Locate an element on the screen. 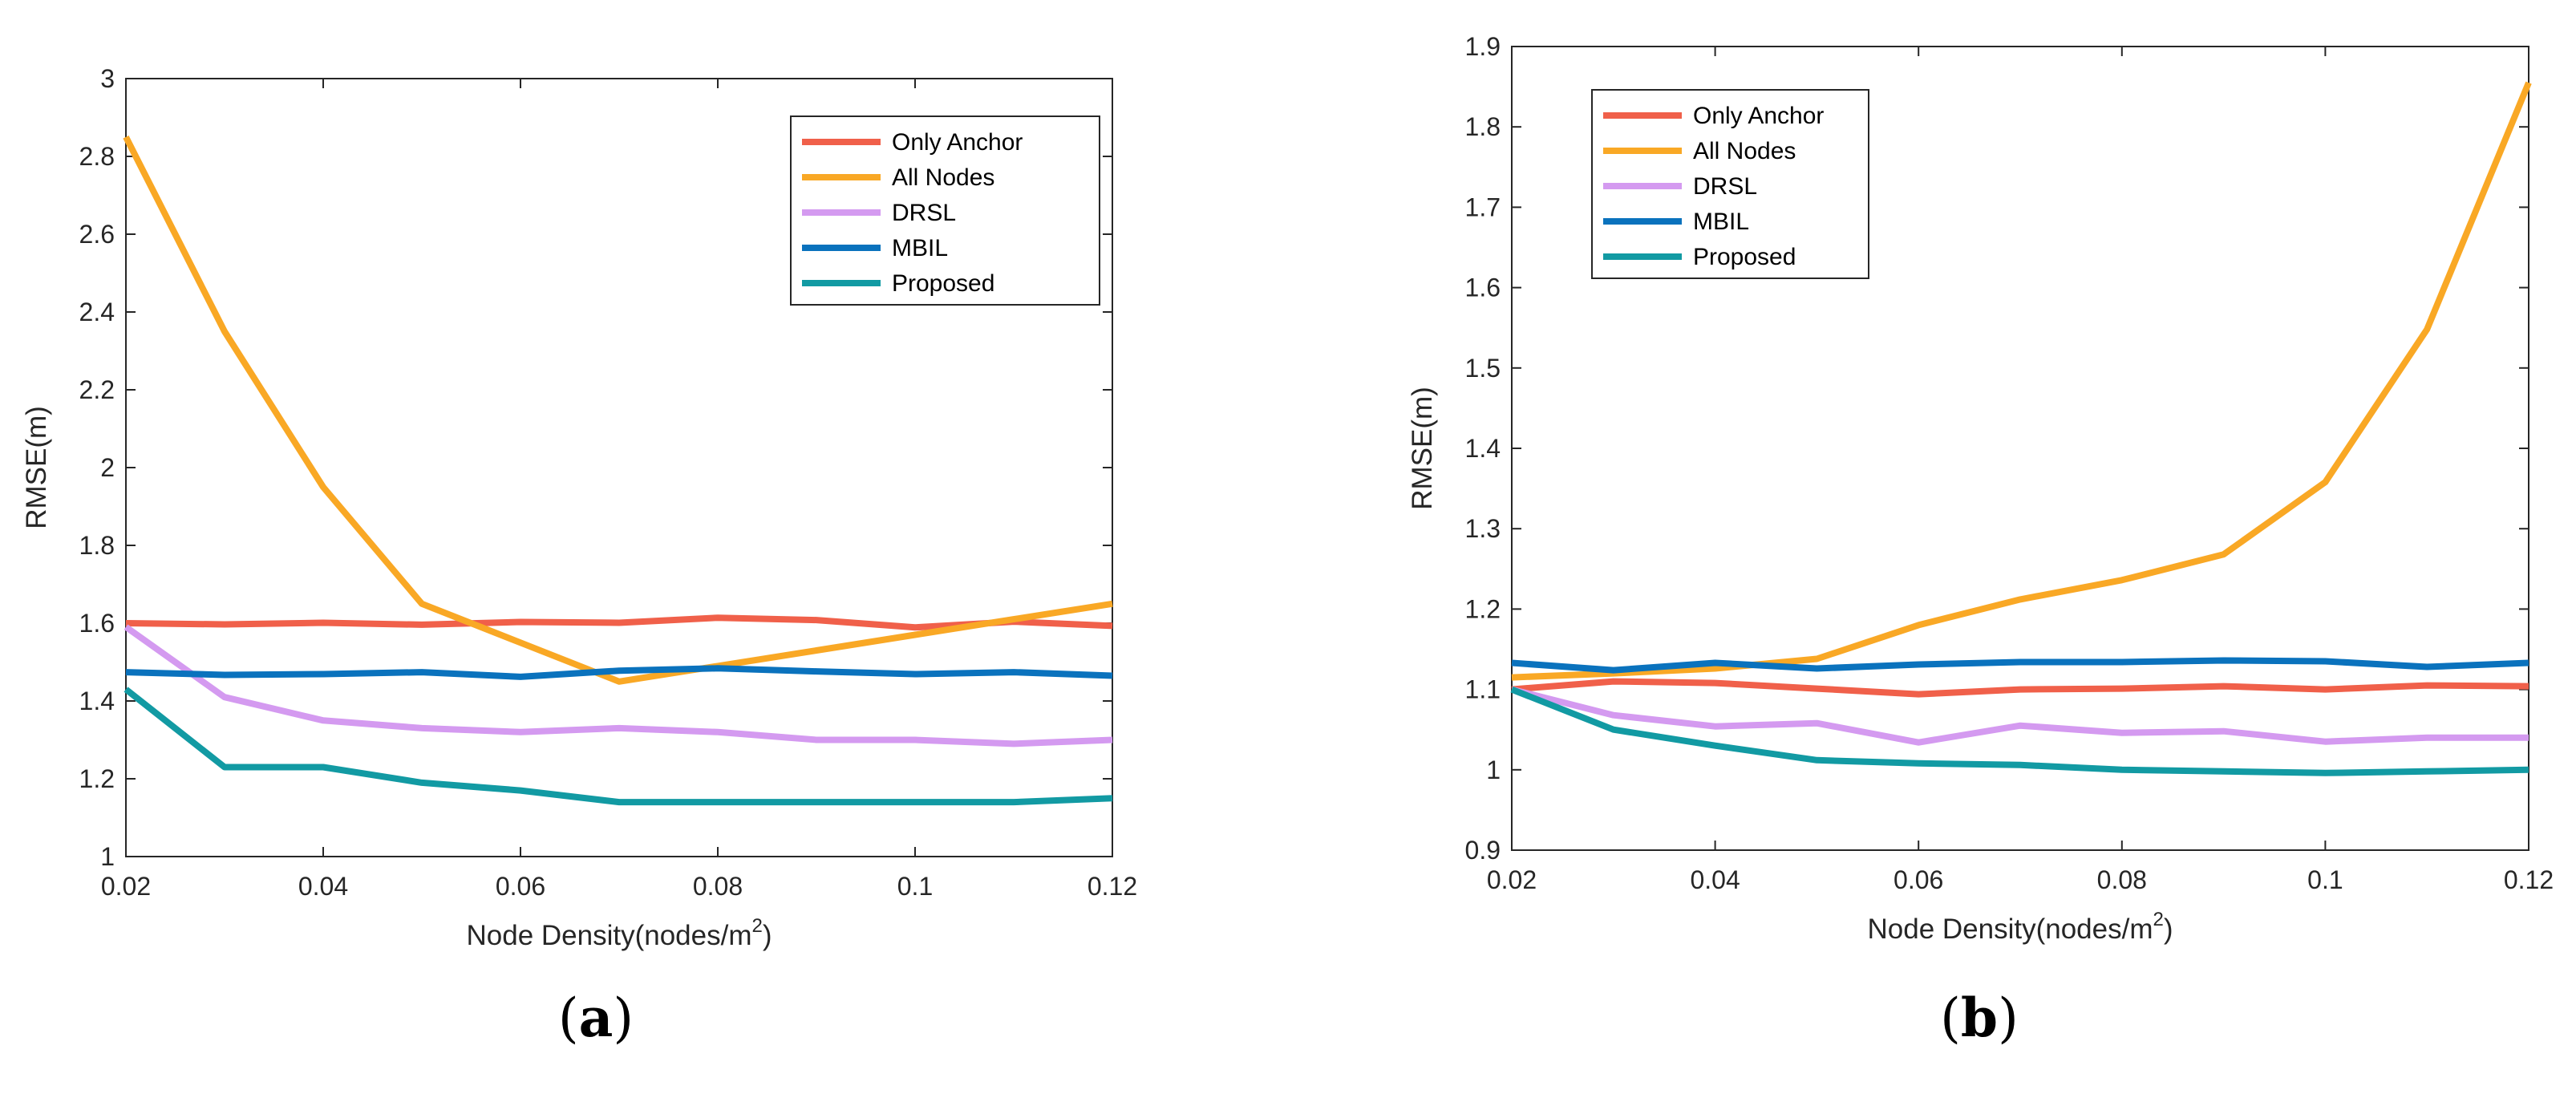 This screenshot has height=1106, width=2576. y-tick-label: 2.8 is located at coordinates (97, 156).